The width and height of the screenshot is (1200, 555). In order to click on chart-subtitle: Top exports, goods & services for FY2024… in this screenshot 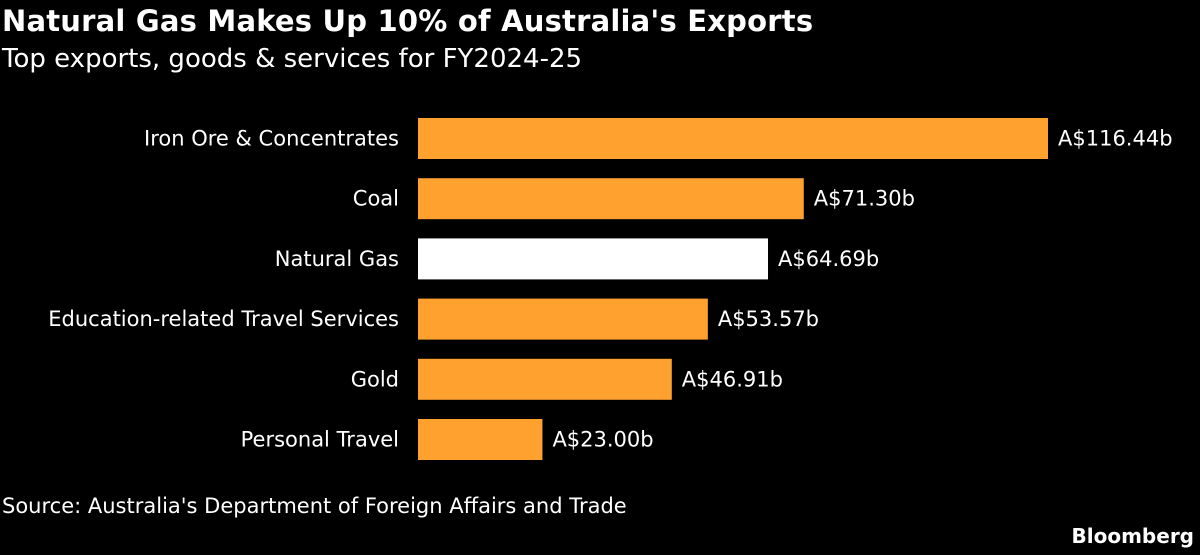, I will do `click(292, 59)`.